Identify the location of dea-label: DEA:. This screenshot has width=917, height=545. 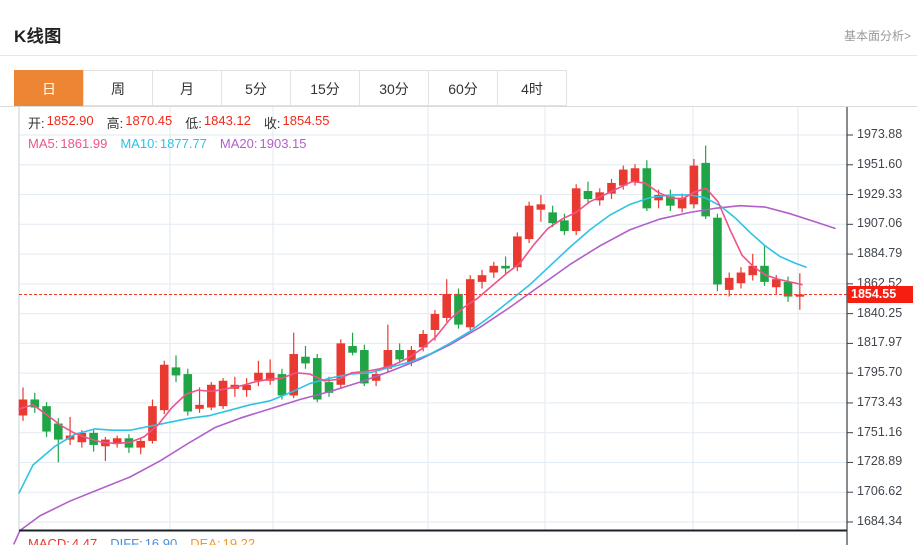
(205, 540).